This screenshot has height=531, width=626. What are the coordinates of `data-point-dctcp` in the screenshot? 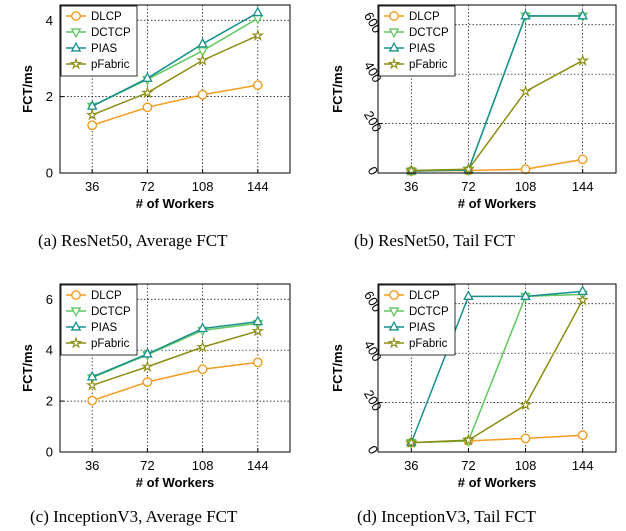 It's located at (202, 52).